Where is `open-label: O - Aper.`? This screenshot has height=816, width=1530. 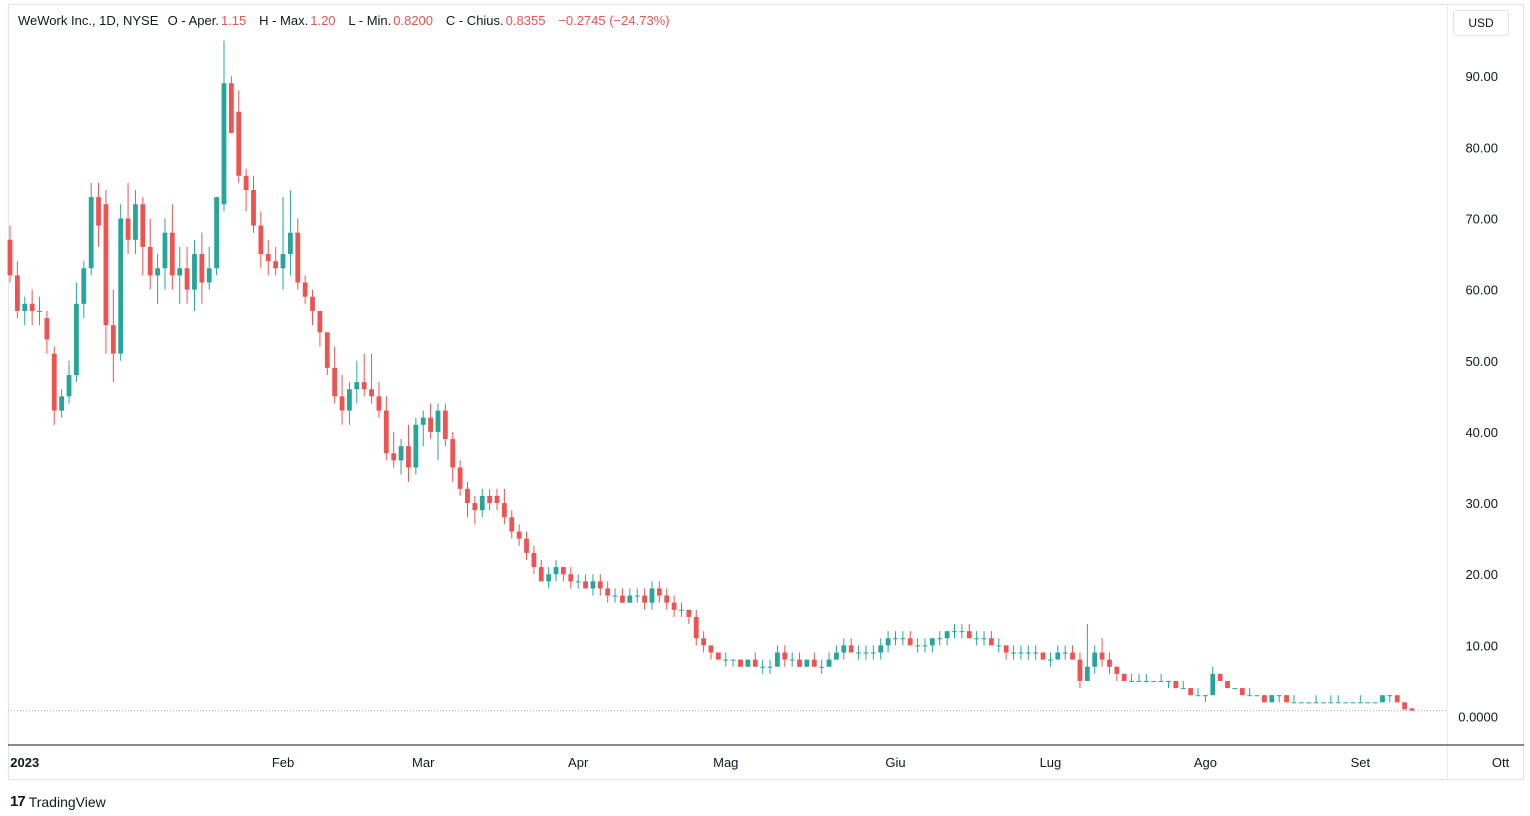
open-label: O - Aper. is located at coordinates (193, 20).